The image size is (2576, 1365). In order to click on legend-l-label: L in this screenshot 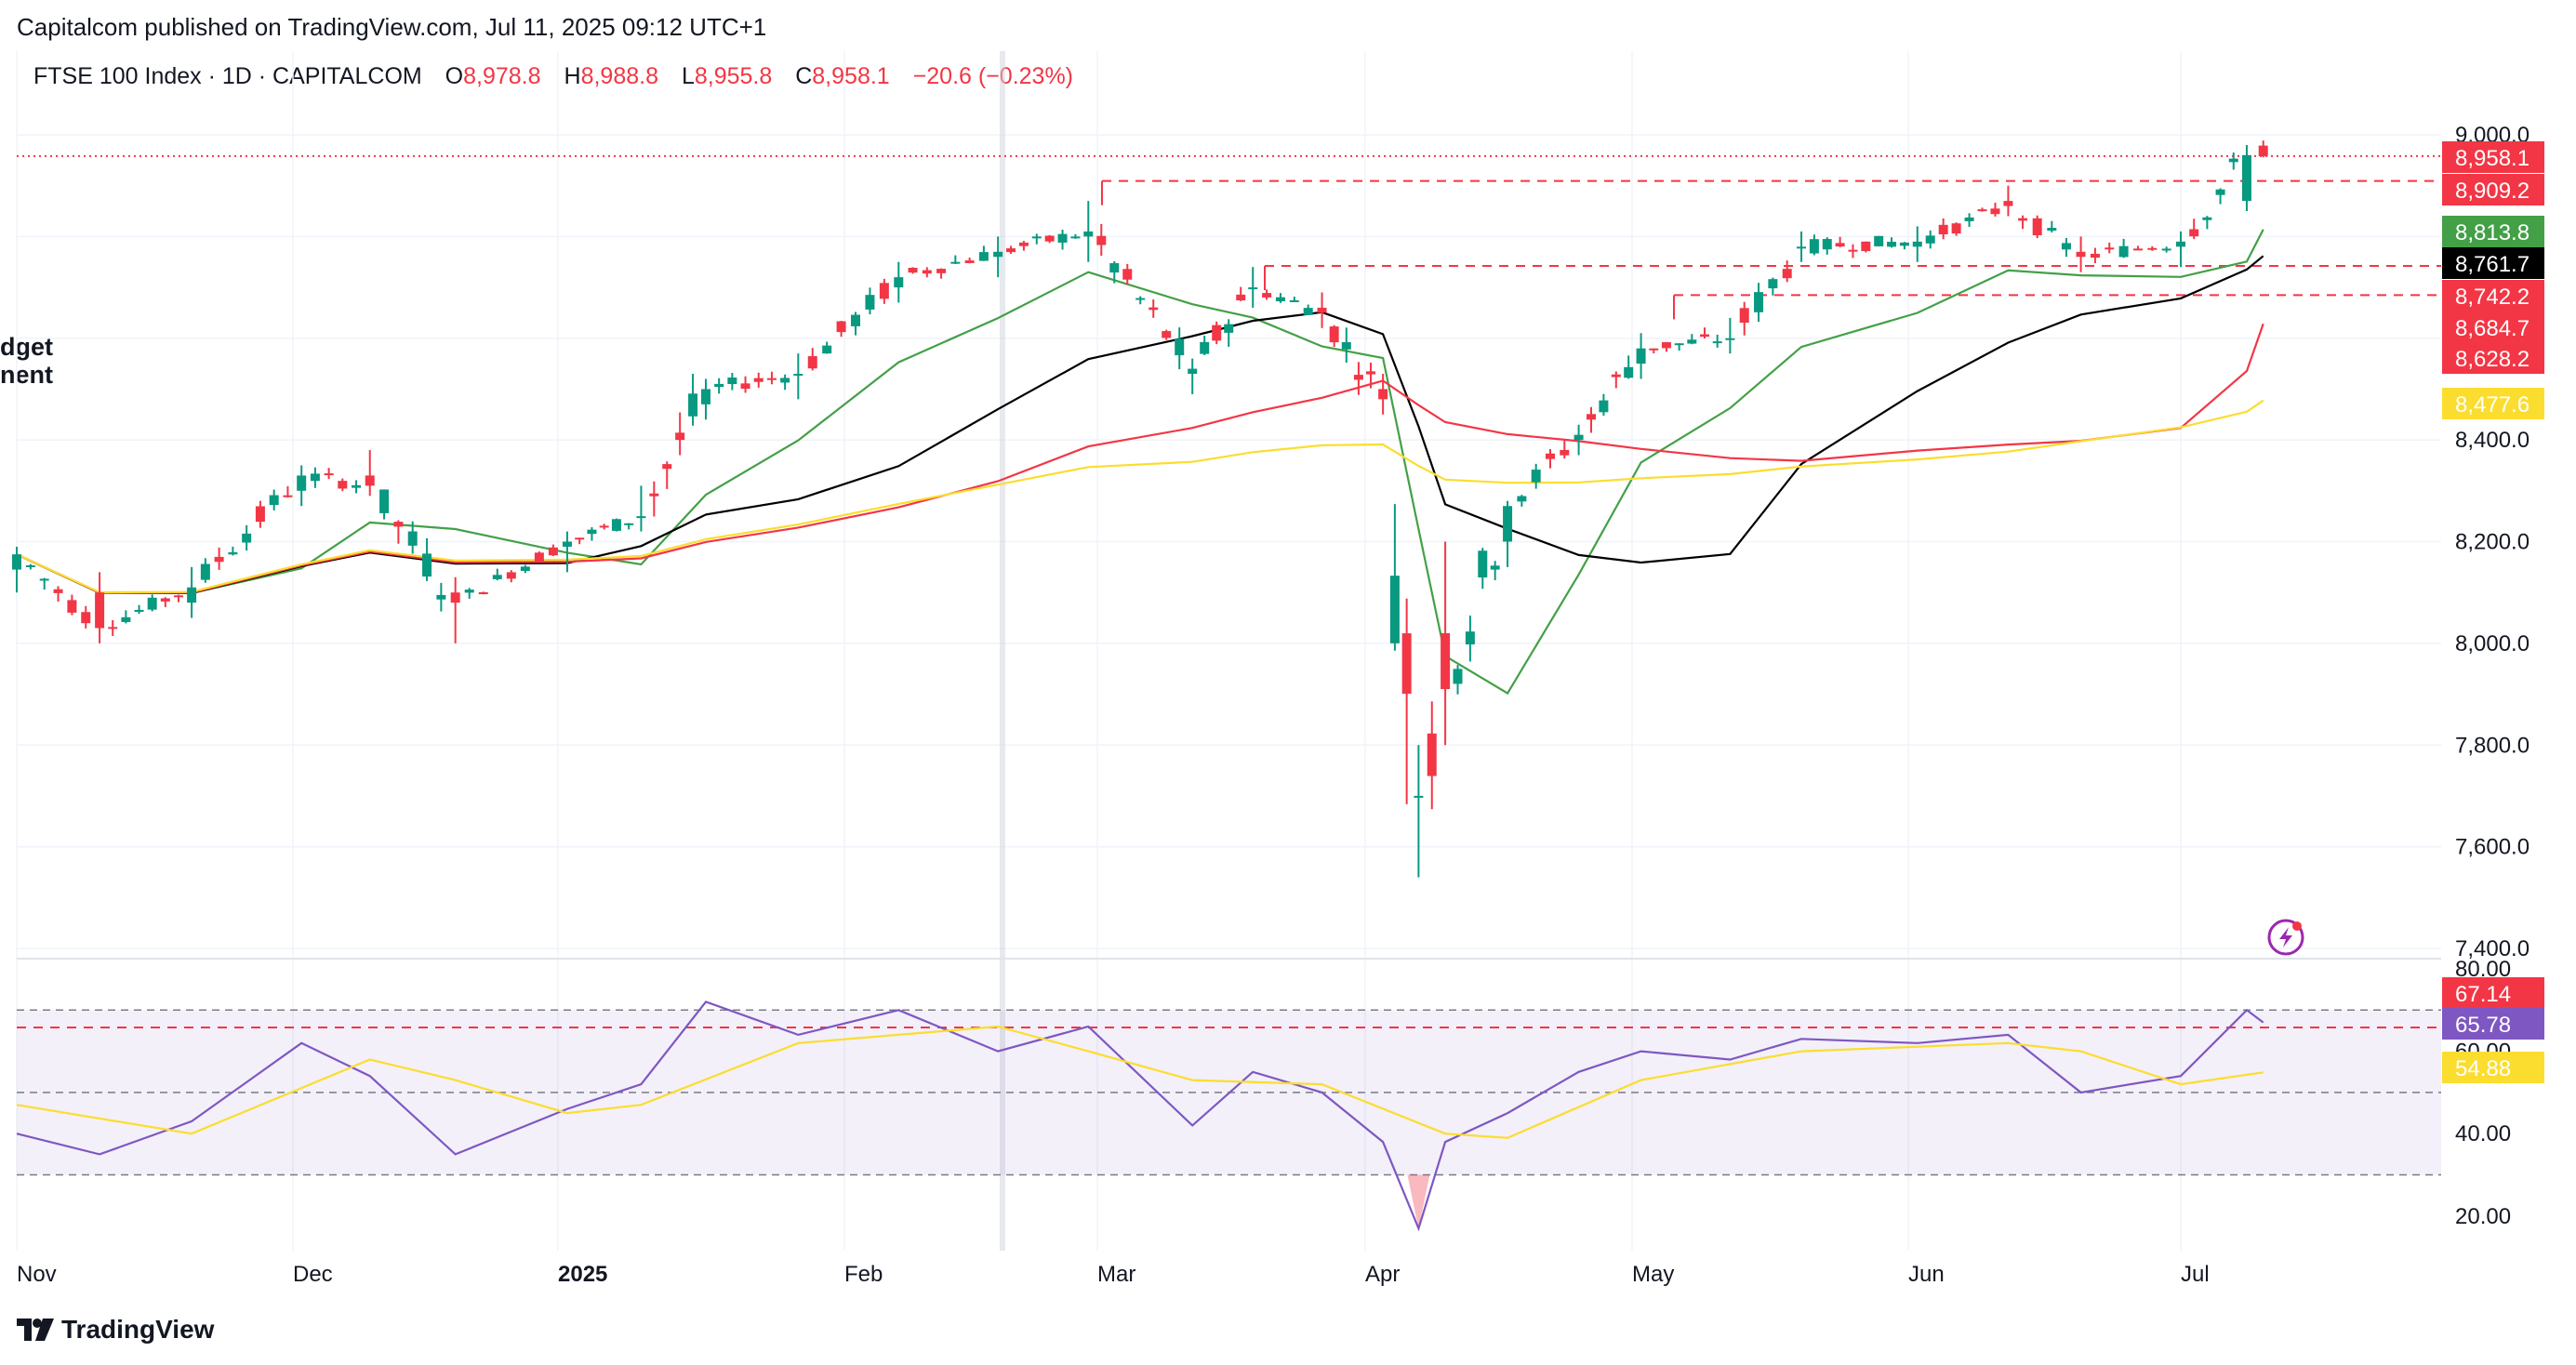, I will do `click(688, 76)`.